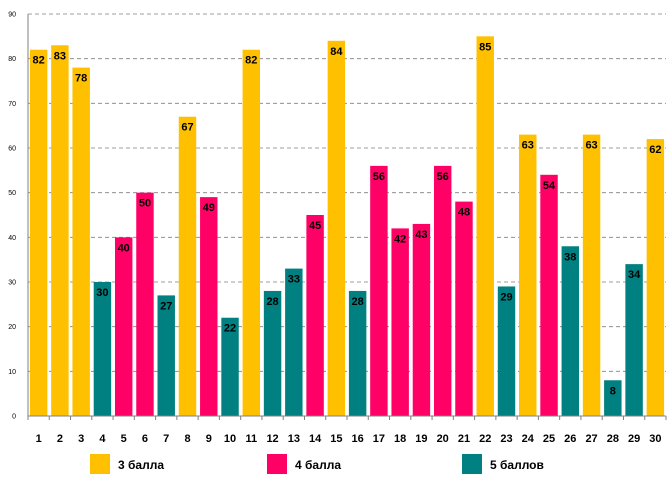 Image resolution: width=671 pixels, height=485 pixels. Describe the element at coordinates (124, 248) in the screenshot. I see `data-label: 40` at that location.